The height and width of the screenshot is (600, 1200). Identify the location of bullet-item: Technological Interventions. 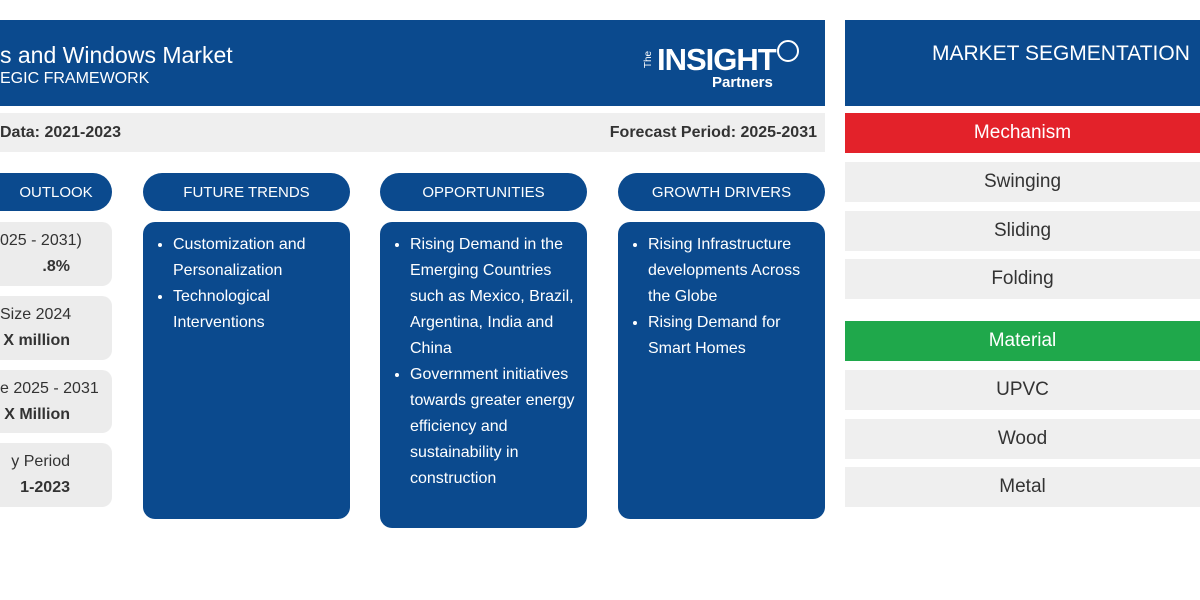
(256, 310).